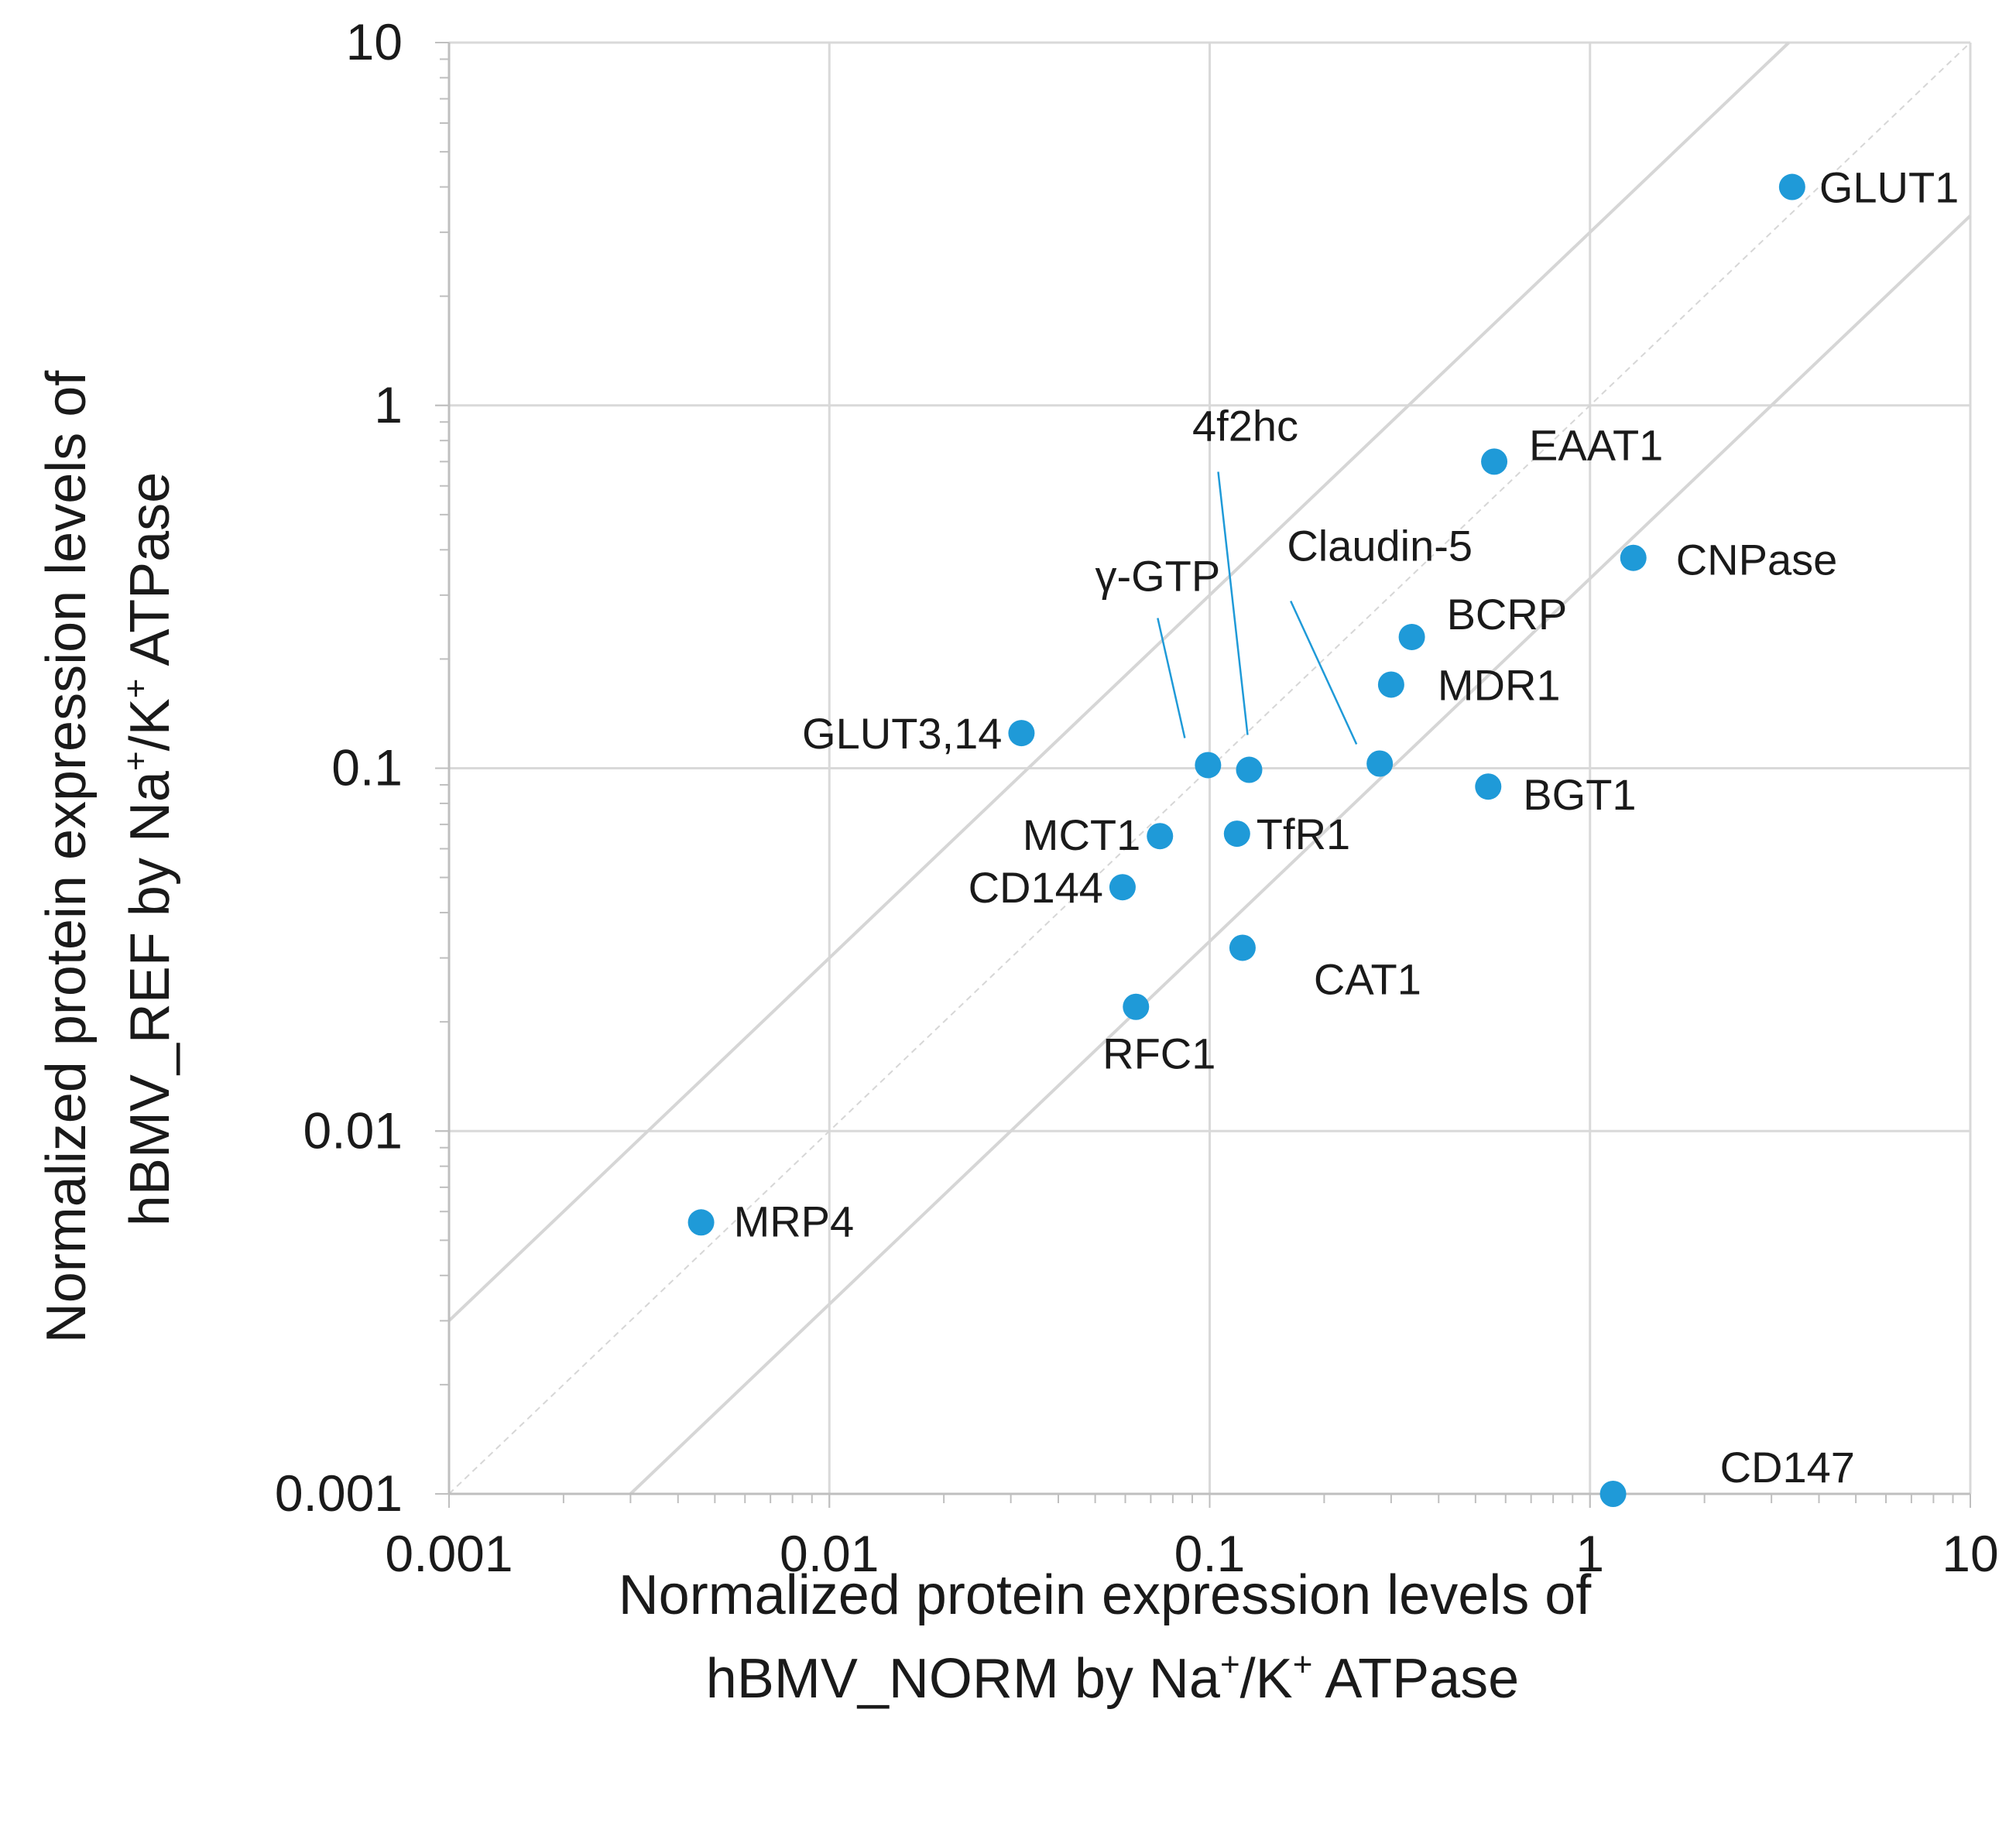 The height and width of the screenshot is (1836, 2016). What do you see at coordinates (1590, 1553) in the screenshot?
I see `x-tick-label: 1` at bounding box center [1590, 1553].